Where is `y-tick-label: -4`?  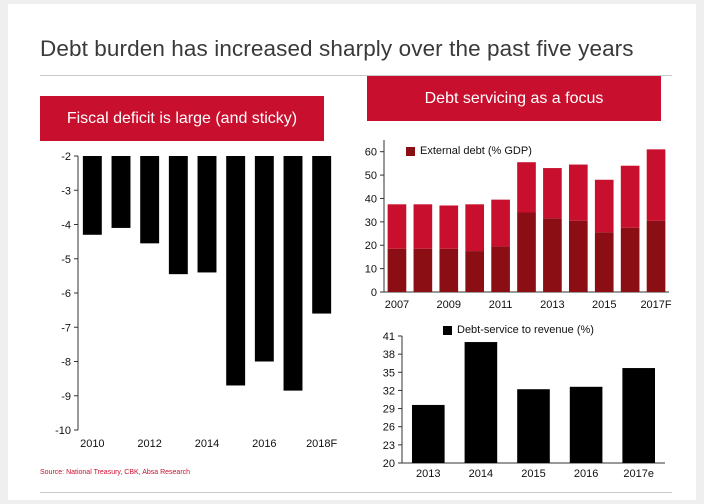
y-tick-label: -4 is located at coordinates (66, 226).